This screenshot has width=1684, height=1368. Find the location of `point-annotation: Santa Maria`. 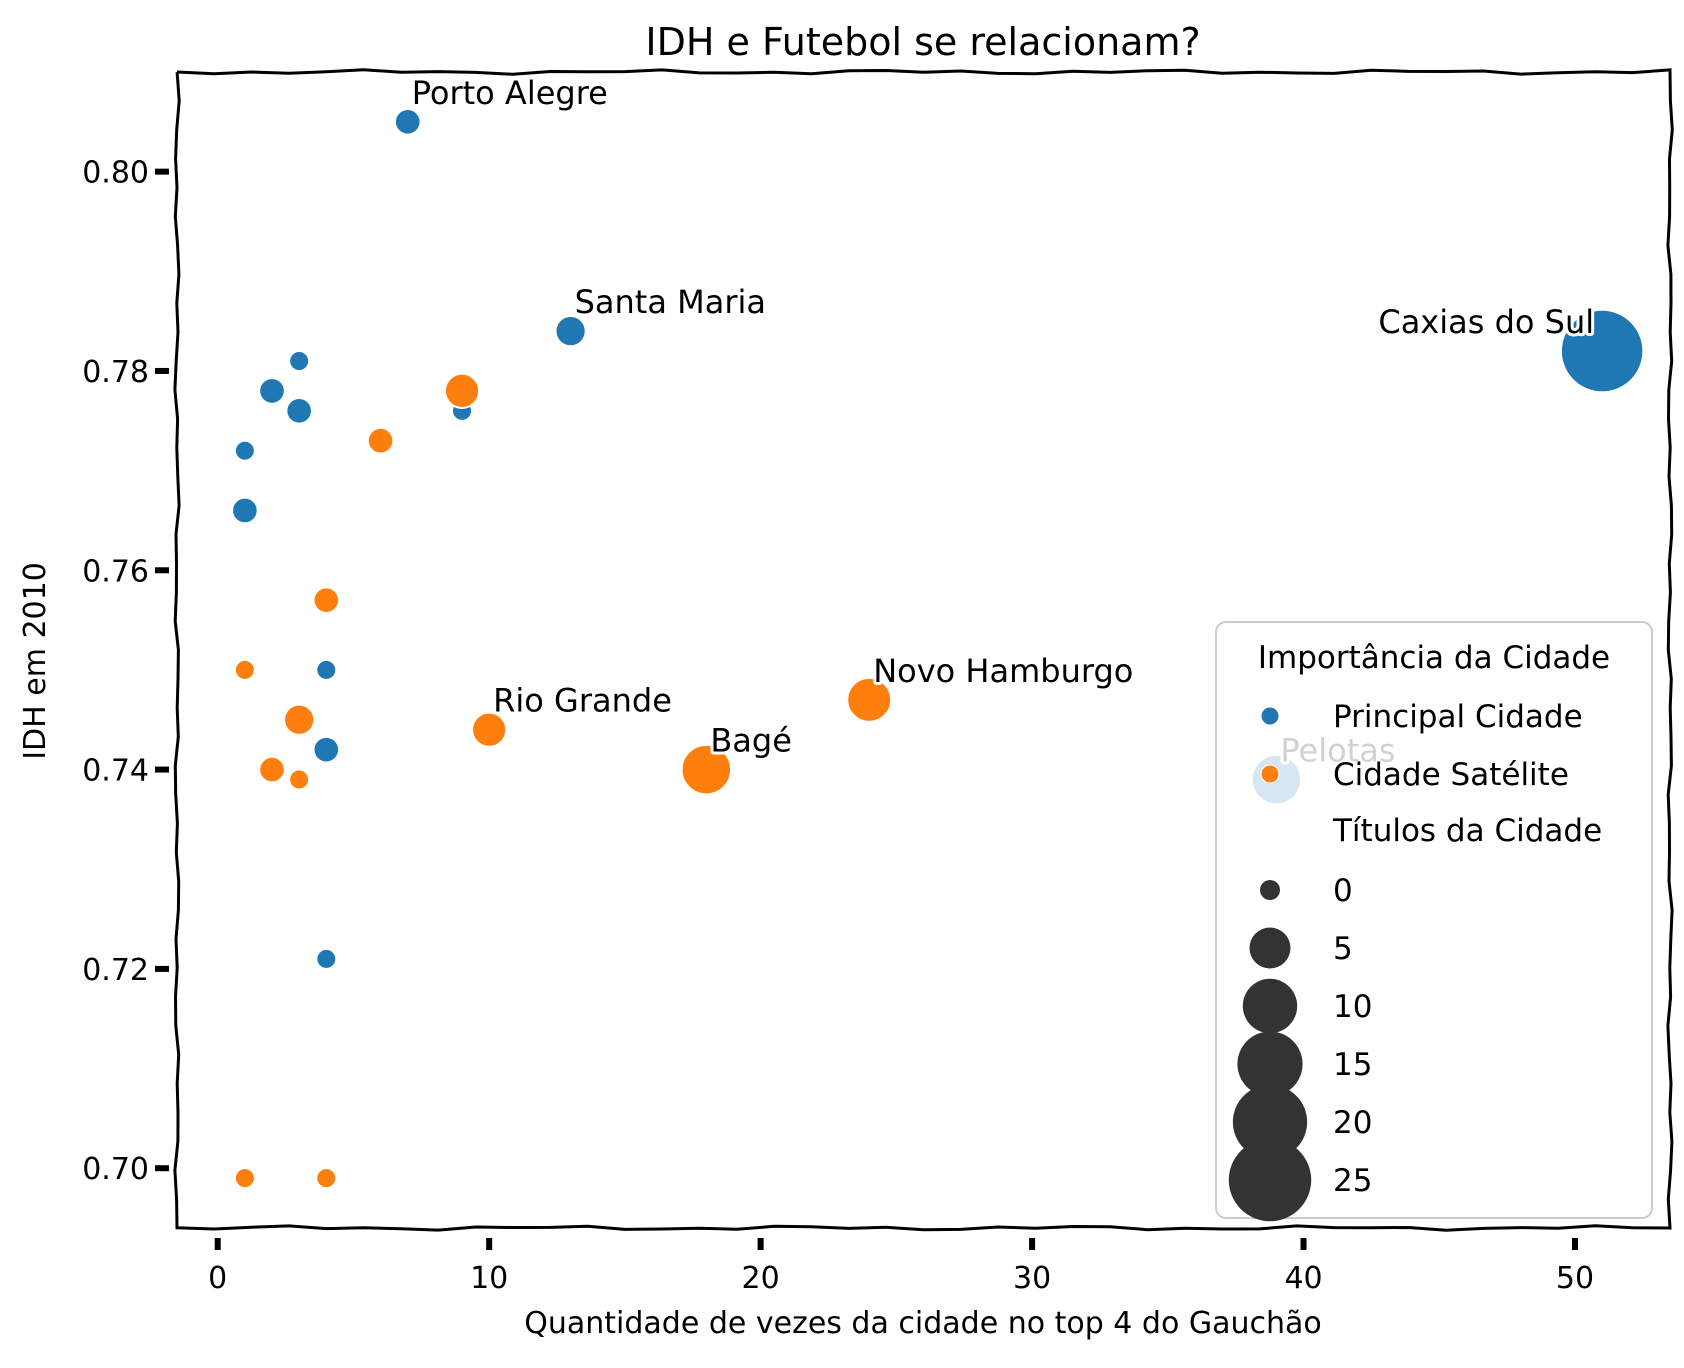

point-annotation: Santa Maria is located at coordinates (670, 302).